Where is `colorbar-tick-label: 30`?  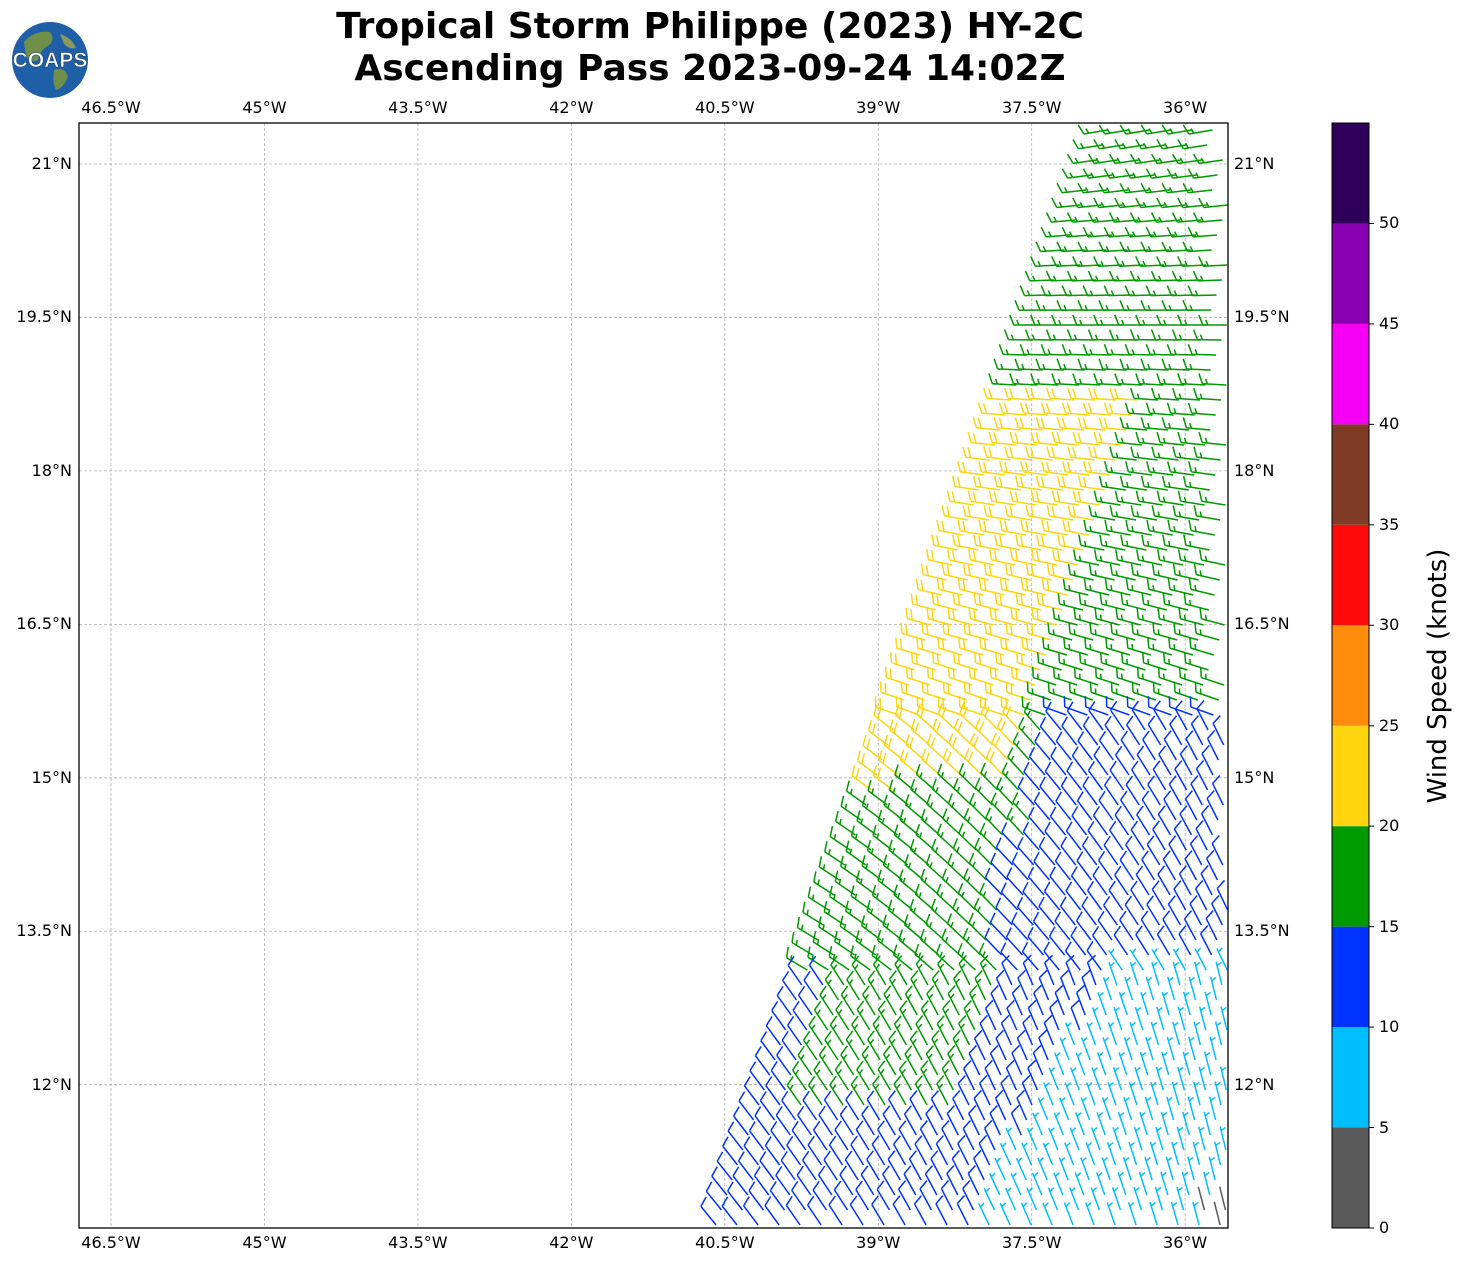 colorbar-tick-label: 30 is located at coordinates (1389, 625).